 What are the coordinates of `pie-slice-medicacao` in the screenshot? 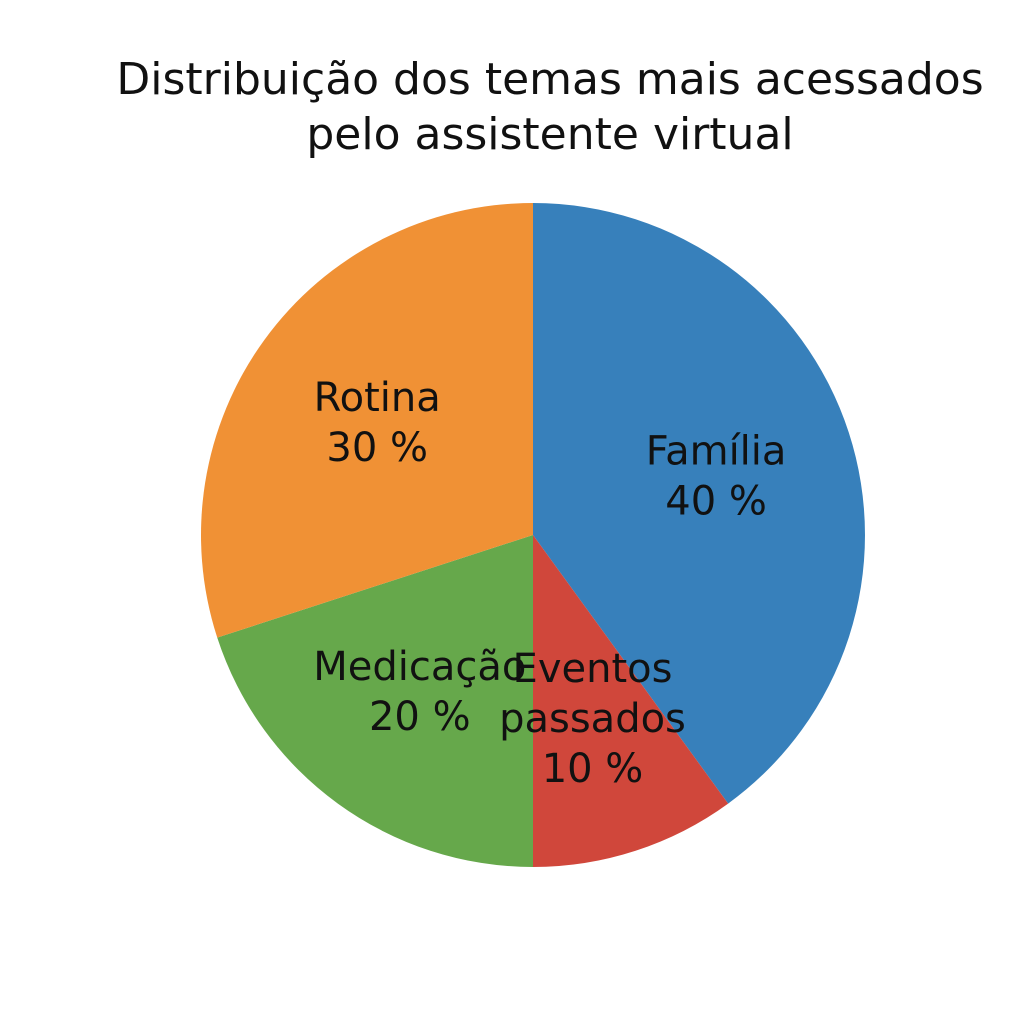 It's located at (375, 701).